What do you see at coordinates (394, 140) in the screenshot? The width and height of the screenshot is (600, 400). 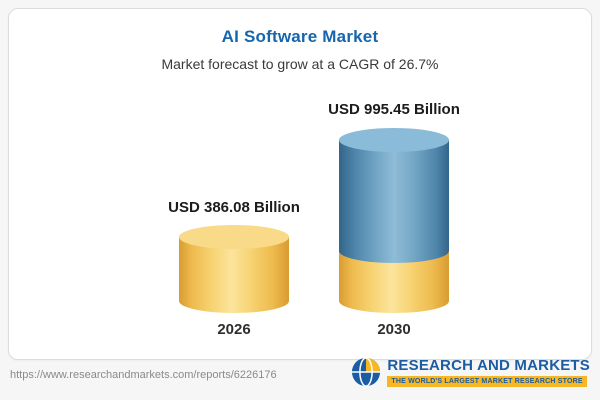 I see `bar-2030-upper-top-ellipse` at bounding box center [394, 140].